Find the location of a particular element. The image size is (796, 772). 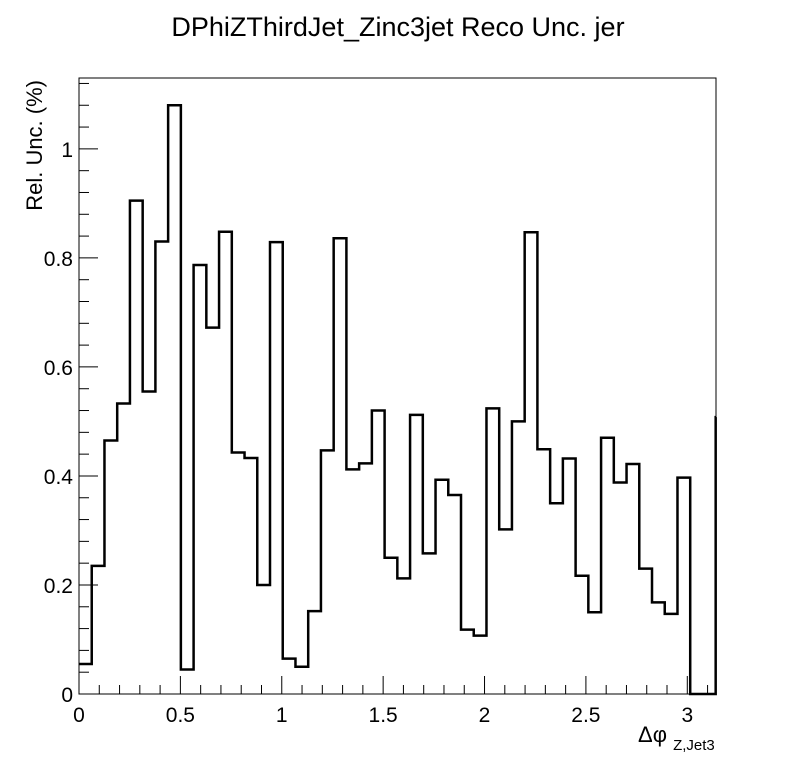

y-axis-tick-labels: 0 0.2 0.4 0.6 0.8 1 is located at coordinates (59, 423).